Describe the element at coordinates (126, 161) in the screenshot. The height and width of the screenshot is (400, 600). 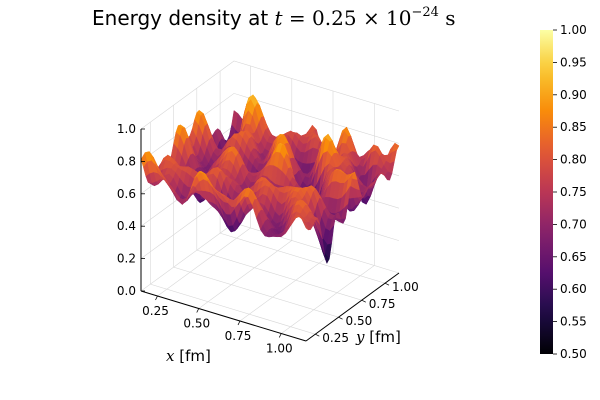
I see `z-tick-label: 0.8` at that location.